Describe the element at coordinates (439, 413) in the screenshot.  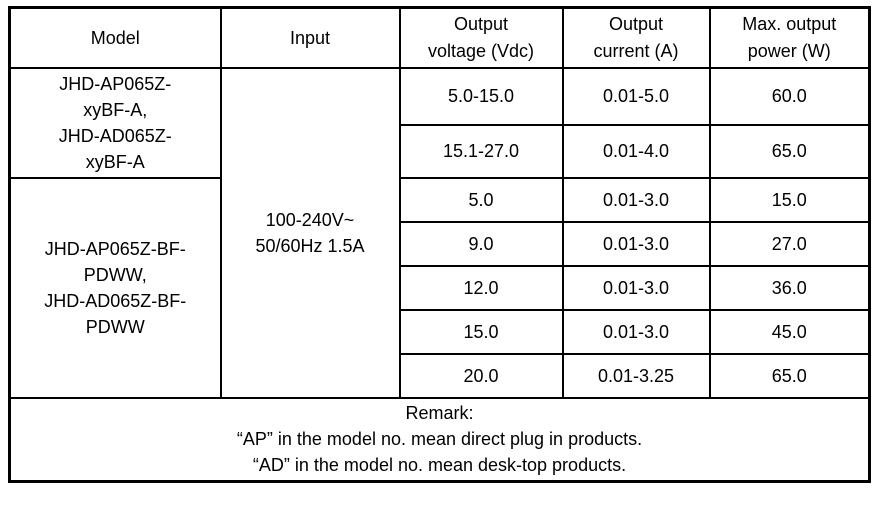
I see `remark-title: Remark:` at that location.